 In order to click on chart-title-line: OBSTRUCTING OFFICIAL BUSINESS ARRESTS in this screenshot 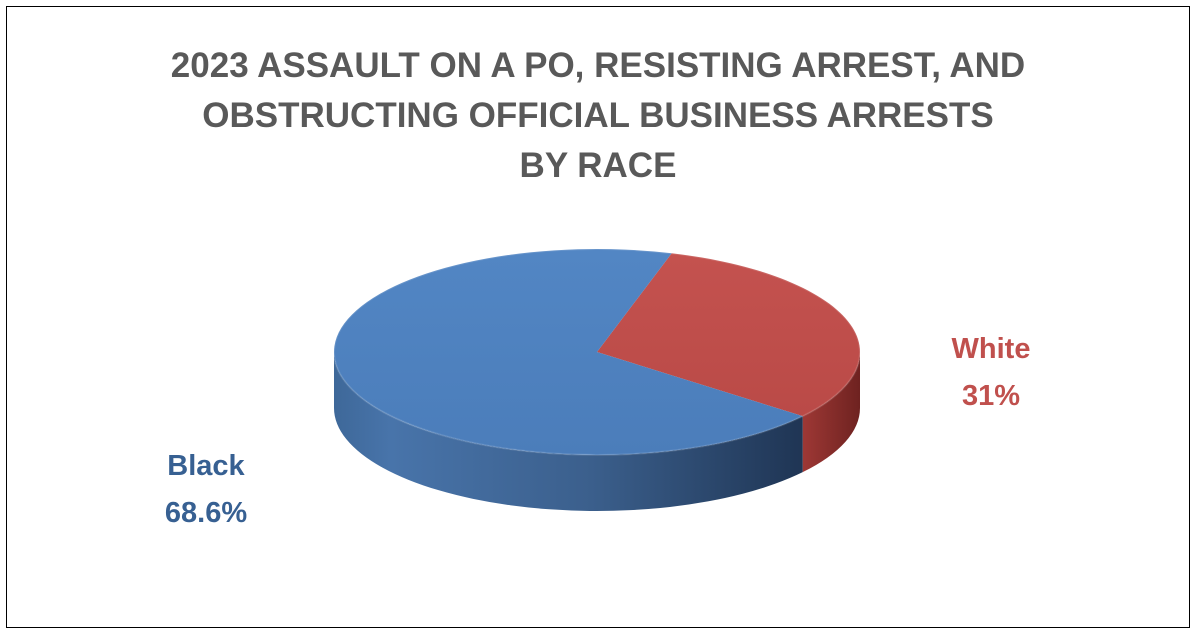, I will do `click(598, 115)`.